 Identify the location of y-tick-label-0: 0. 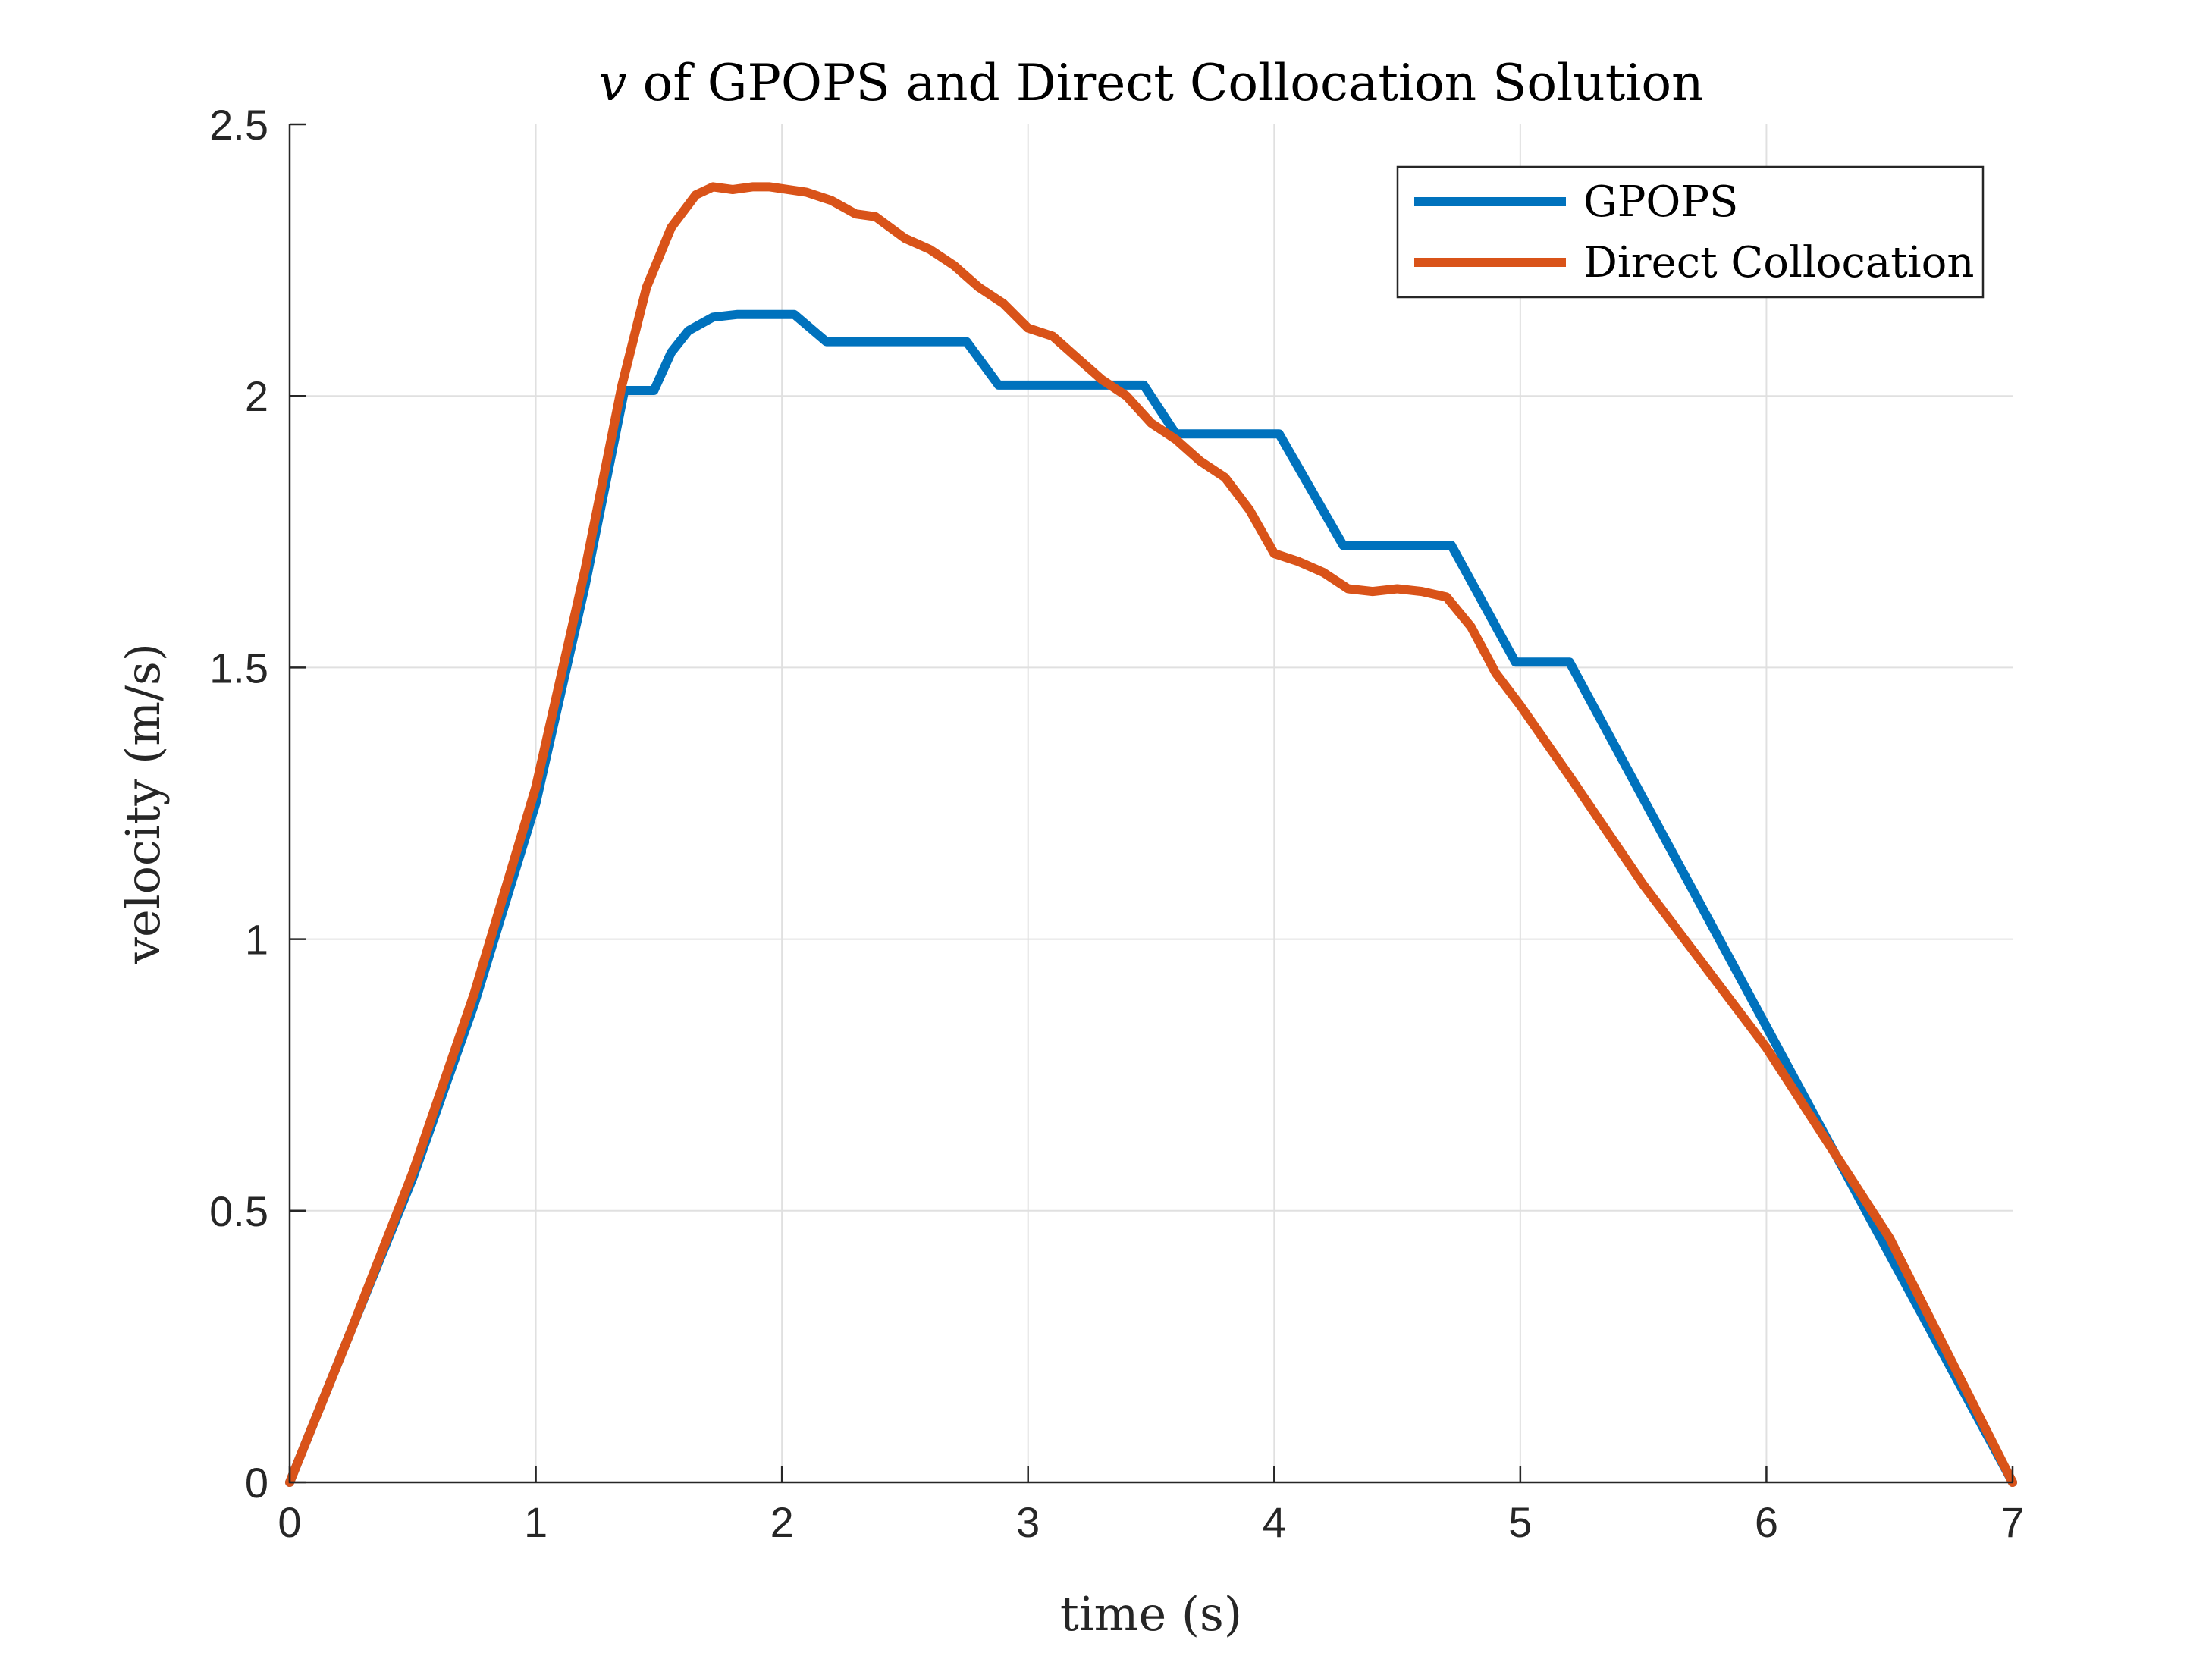
(256, 1483).